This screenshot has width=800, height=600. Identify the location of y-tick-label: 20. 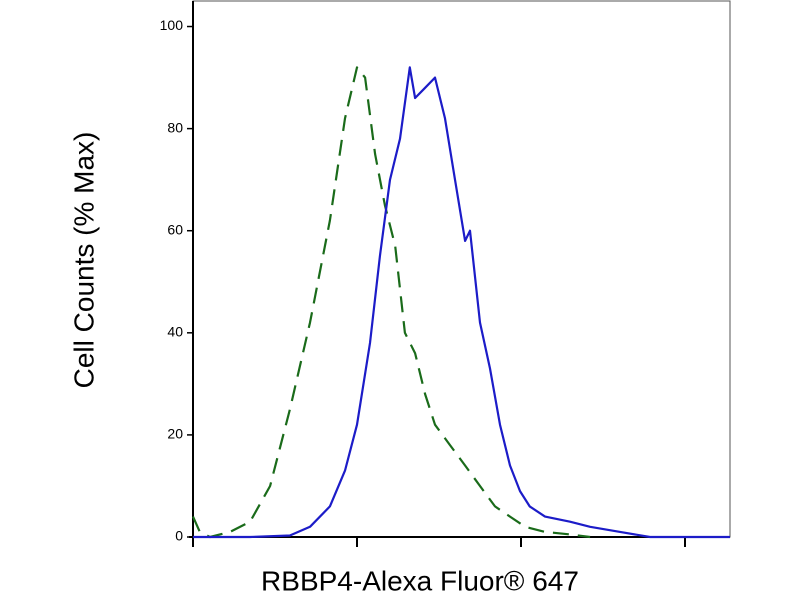
(175, 434).